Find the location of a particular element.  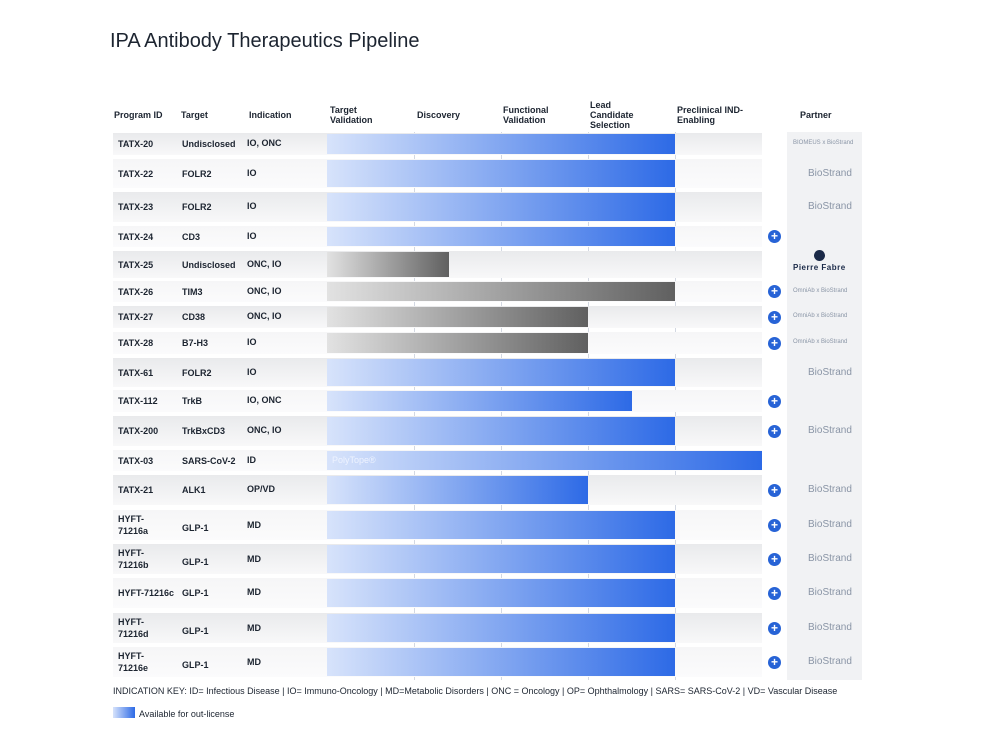

header-stage-discovery: Discovery is located at coordinates (439, 115).